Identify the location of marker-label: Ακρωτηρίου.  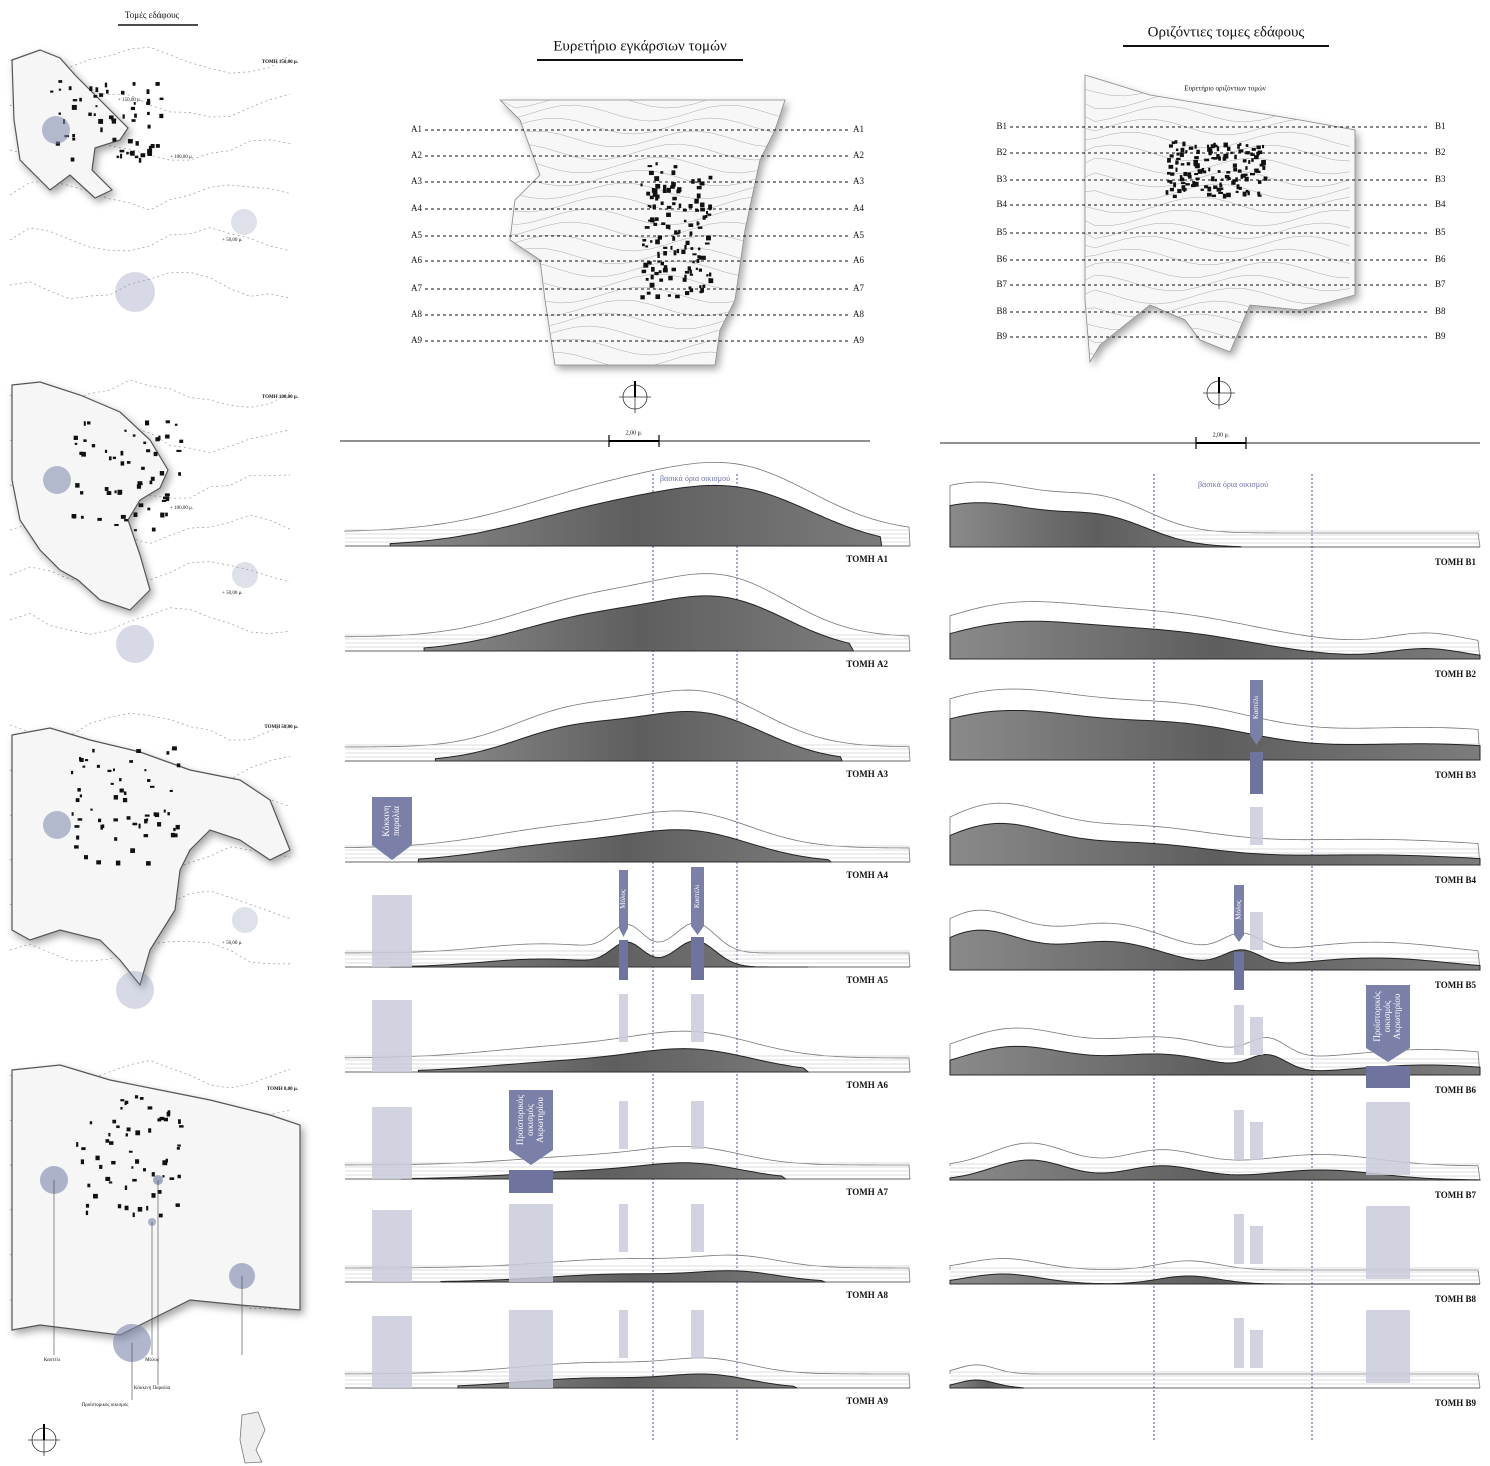
(540, 1120).